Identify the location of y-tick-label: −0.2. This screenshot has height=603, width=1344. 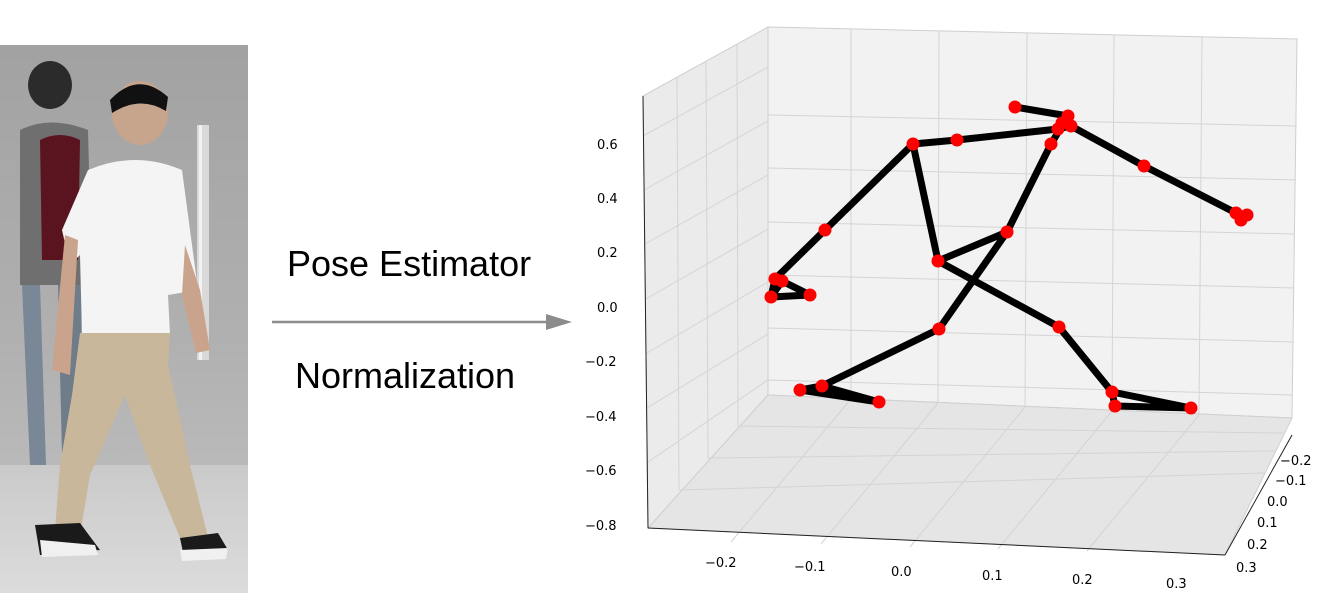
(1296, 461).